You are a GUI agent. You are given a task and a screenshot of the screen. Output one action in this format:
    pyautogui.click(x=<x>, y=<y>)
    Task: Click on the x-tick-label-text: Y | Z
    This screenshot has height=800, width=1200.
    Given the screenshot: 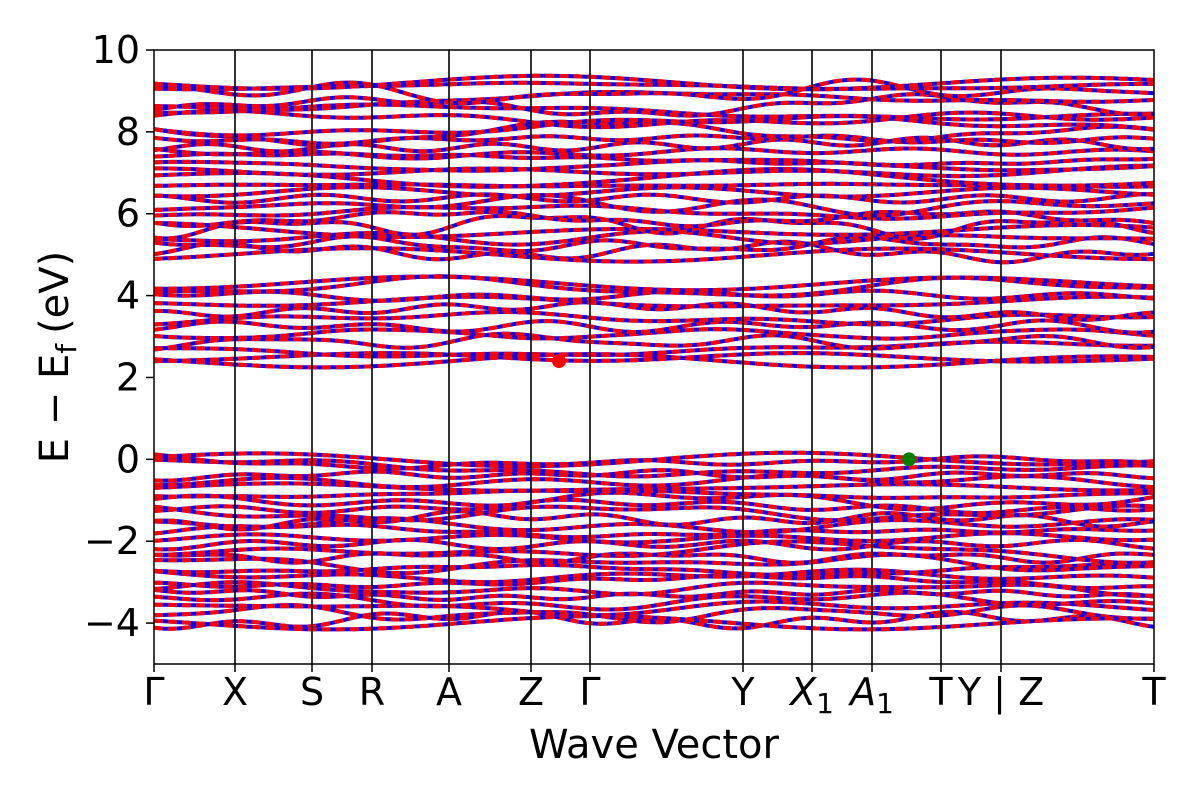 What is the action you would take?
    pyautogui.click(x=1000, y=692)
    